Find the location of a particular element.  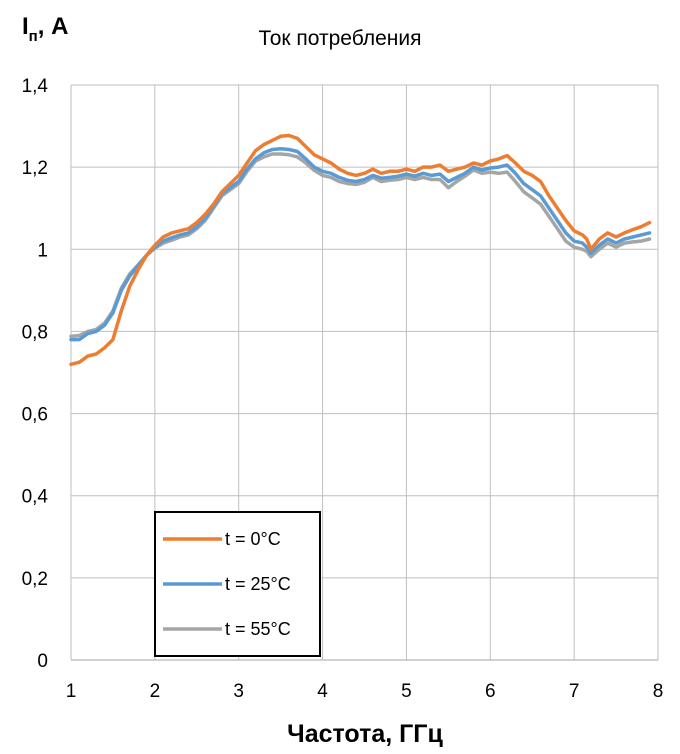

y-tick-label: 0,4 is located at coordinates (35, 497).